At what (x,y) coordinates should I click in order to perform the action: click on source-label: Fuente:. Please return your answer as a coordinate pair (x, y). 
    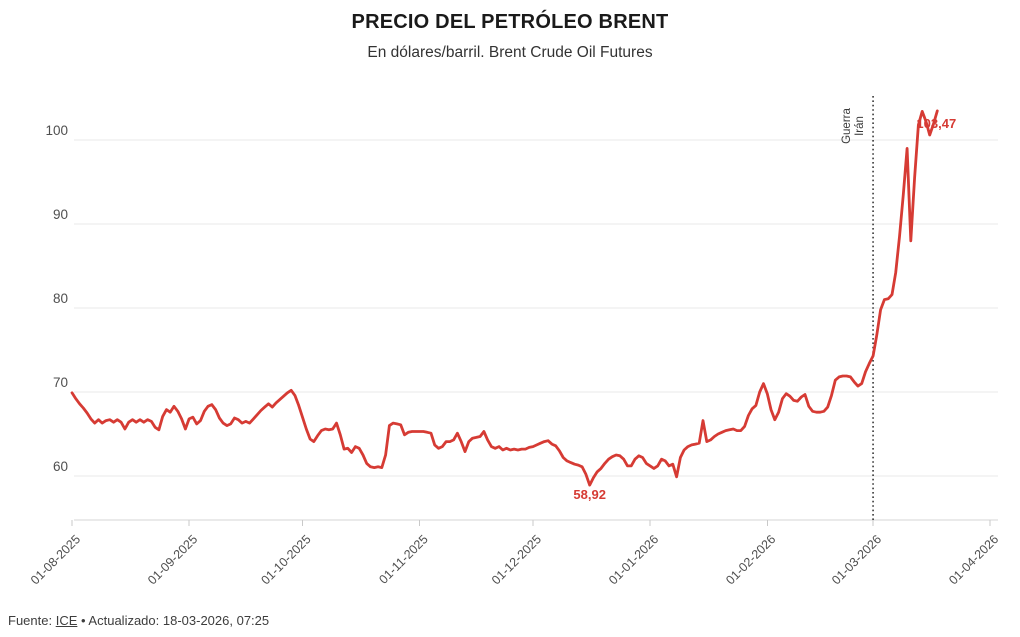
    Looking at the image, I should click on (32, 620).